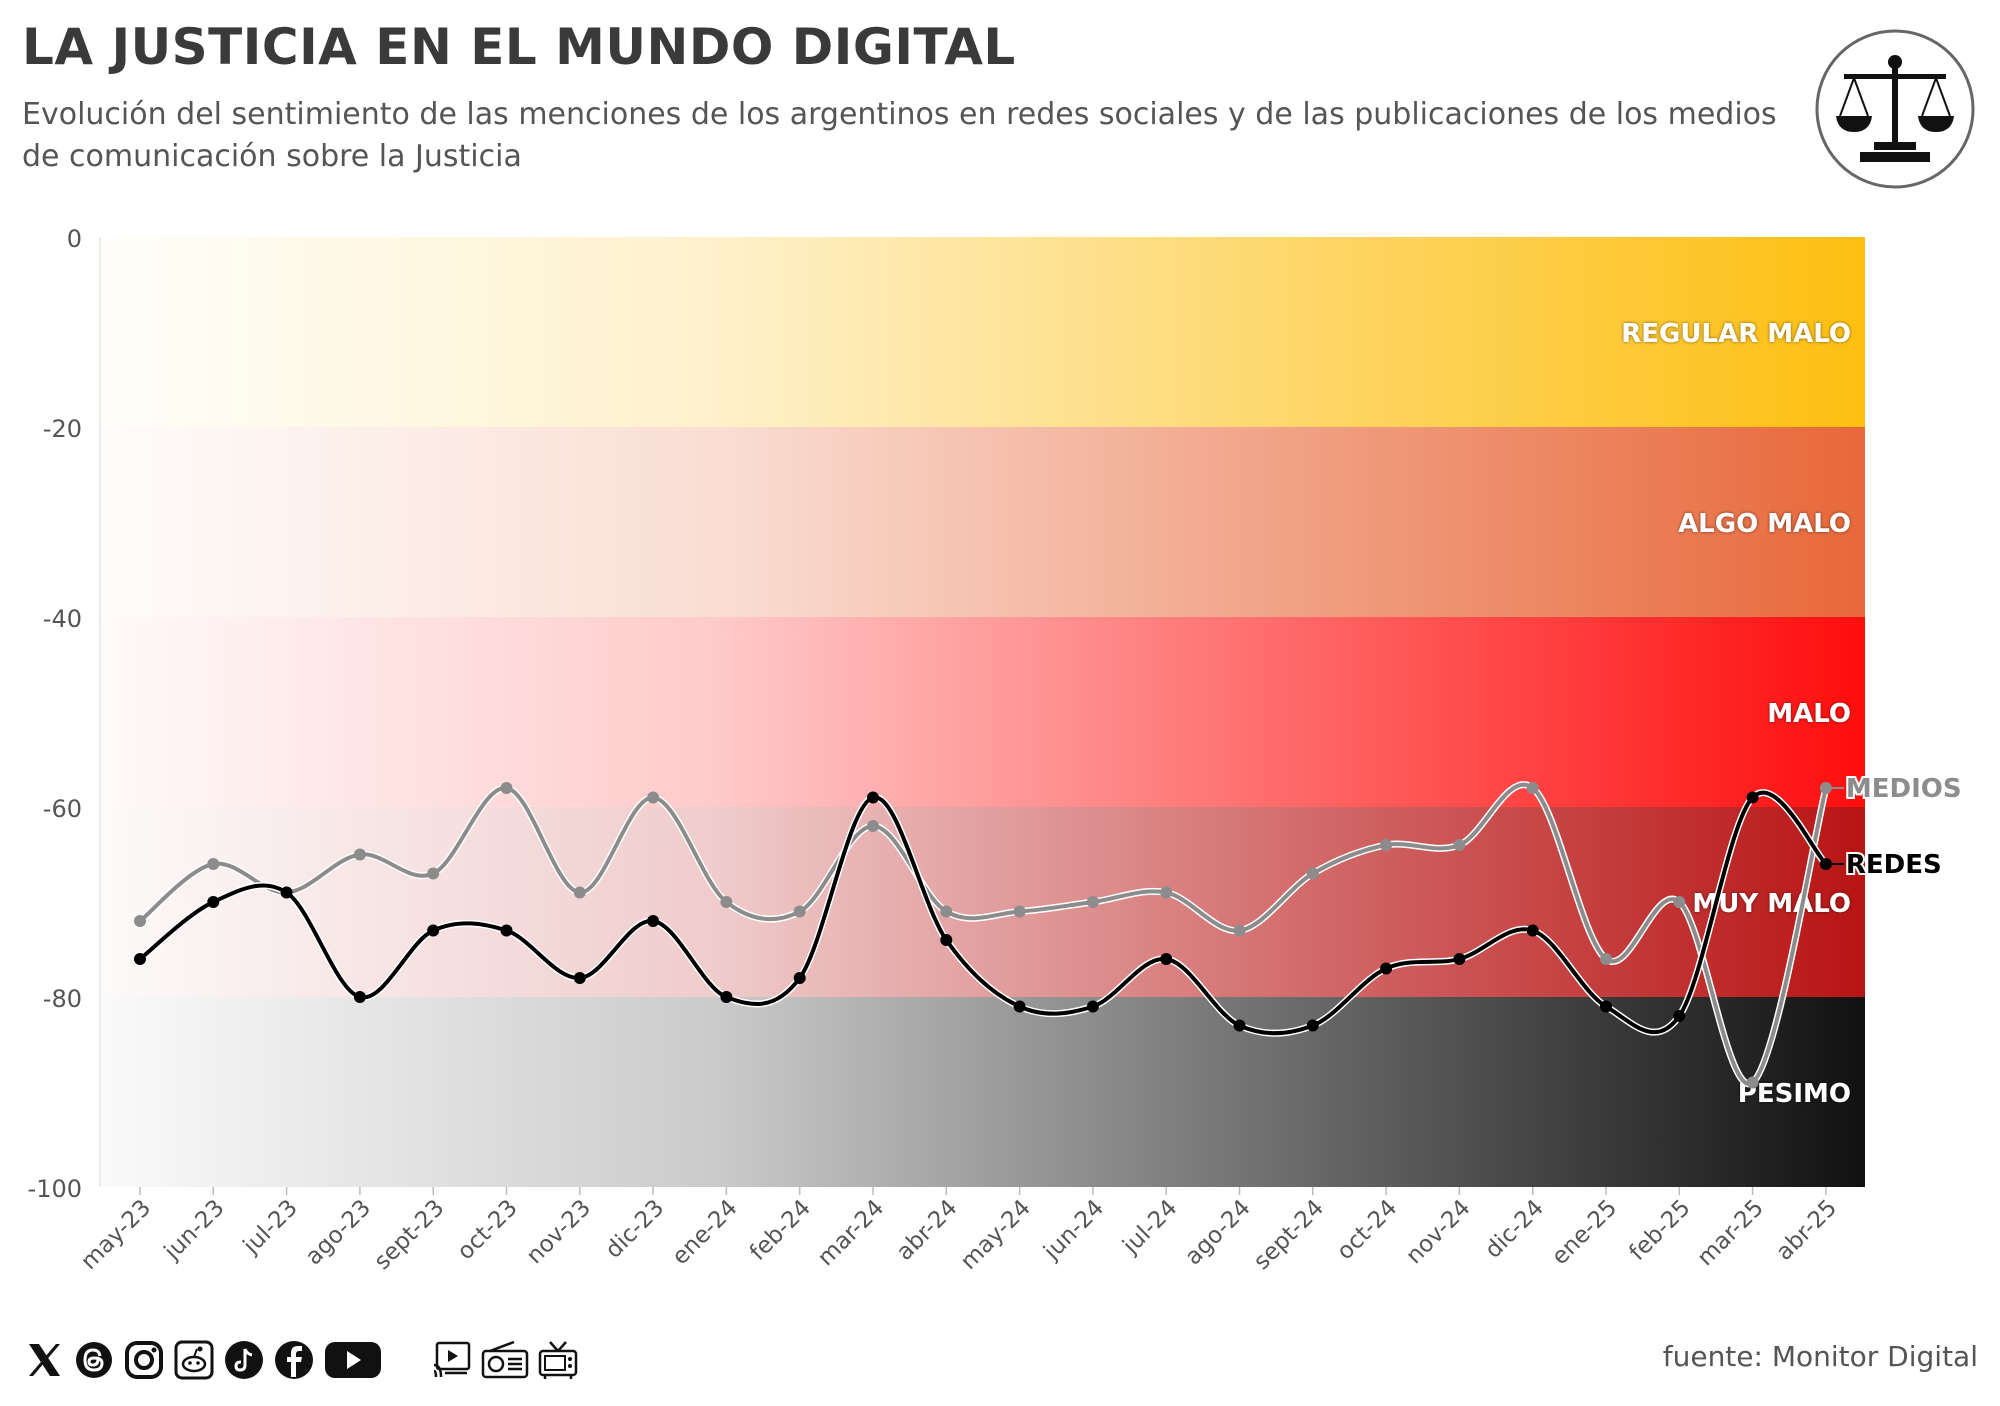 The width and height of the screenshot is (2000, 1406). What do you see at coordinates (635, 1229) in the screenshot?
I see `x-tick-label: dic-23` at bounding box center [635, 1229].